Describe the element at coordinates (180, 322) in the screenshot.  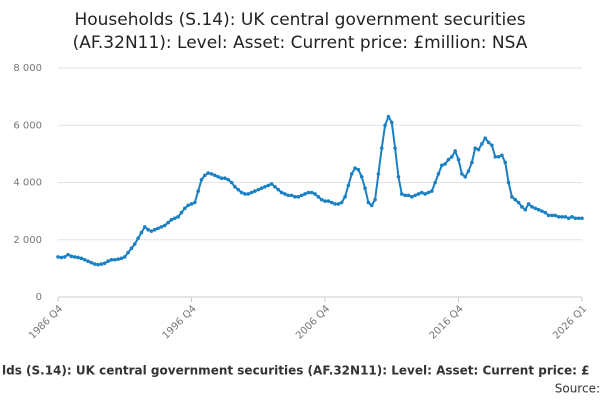
I see `x-tick-label: 1996 Q4` at that location.